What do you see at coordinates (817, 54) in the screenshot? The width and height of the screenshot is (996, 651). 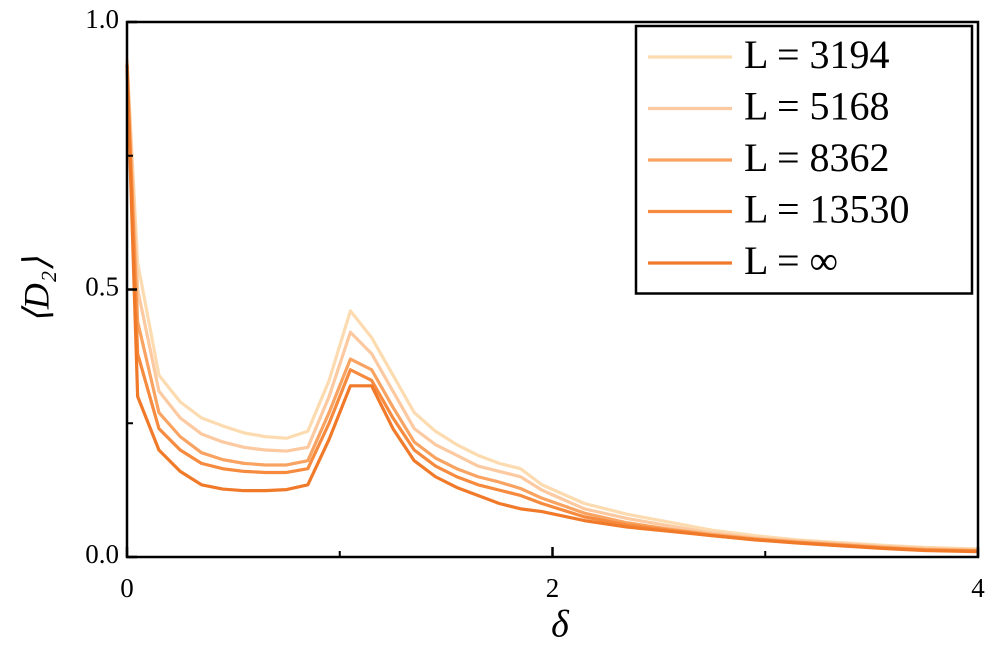 I see `legend-label: L = 3194` at bounding box center [817, 54].